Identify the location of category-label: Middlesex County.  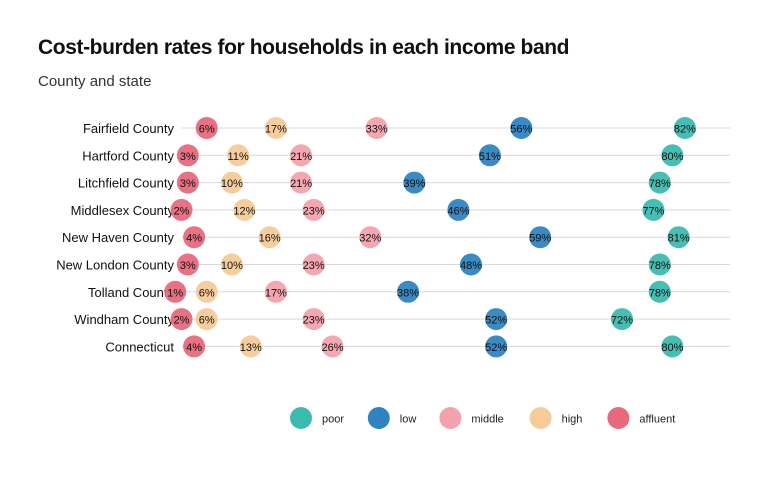
(123, 210).